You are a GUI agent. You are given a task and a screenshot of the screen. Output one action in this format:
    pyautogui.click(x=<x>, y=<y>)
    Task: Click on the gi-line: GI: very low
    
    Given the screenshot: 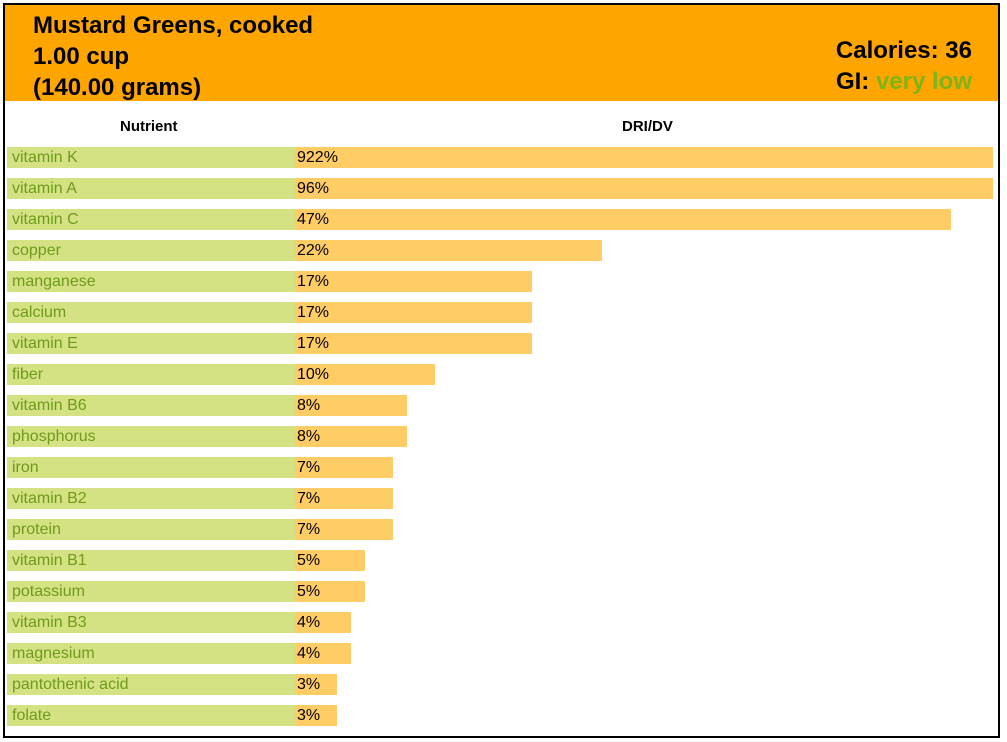 What is the action you would take?
    pyautogui.click(x=904, y=81)
    